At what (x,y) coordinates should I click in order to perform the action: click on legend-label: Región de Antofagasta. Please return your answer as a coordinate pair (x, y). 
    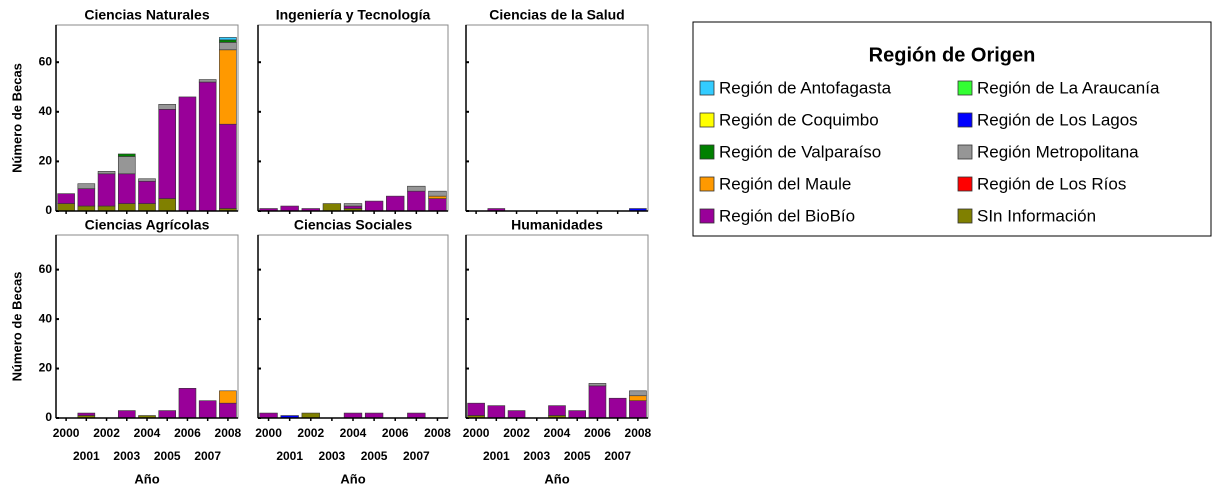
    Looking at the image, I should click on (805, 87).